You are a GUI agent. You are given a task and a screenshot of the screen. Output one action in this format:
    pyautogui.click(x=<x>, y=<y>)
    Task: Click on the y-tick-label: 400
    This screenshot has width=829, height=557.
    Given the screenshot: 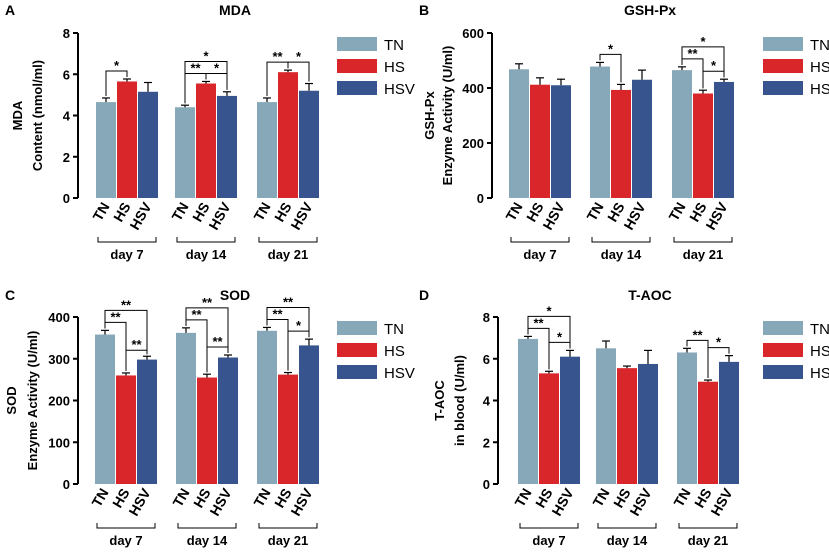 What is the action you would take?
    pyautogui.click(x=473, y=88)
    